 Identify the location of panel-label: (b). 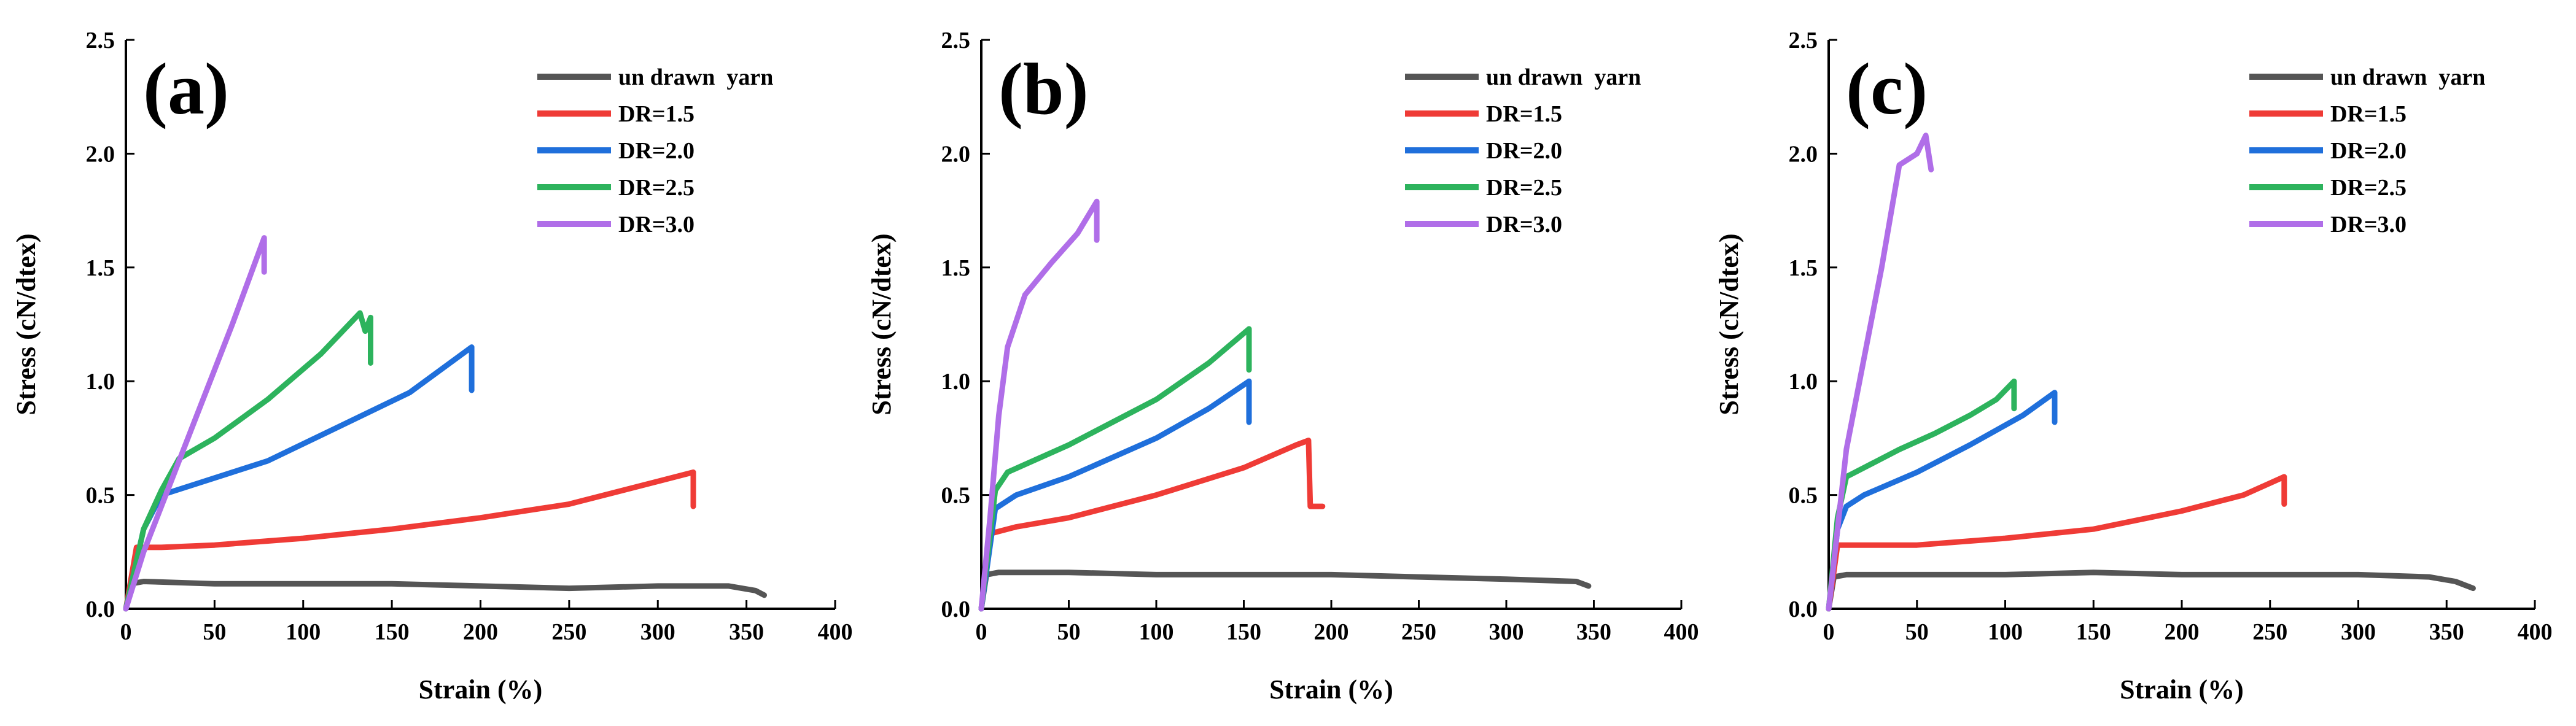
(1043, 88).